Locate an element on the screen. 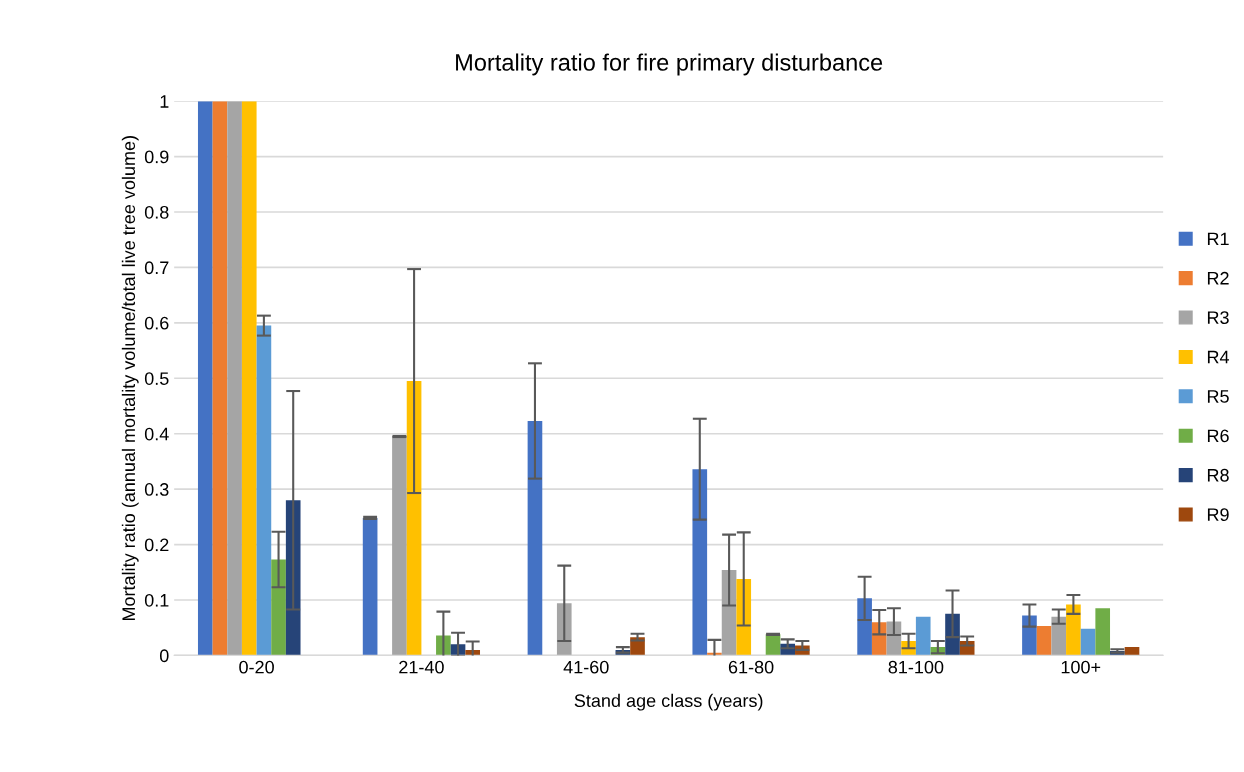 Image resolution: width=1244 pixels, height=772 pixels. legend-label: R4 is located at coordinates (1218, 357).